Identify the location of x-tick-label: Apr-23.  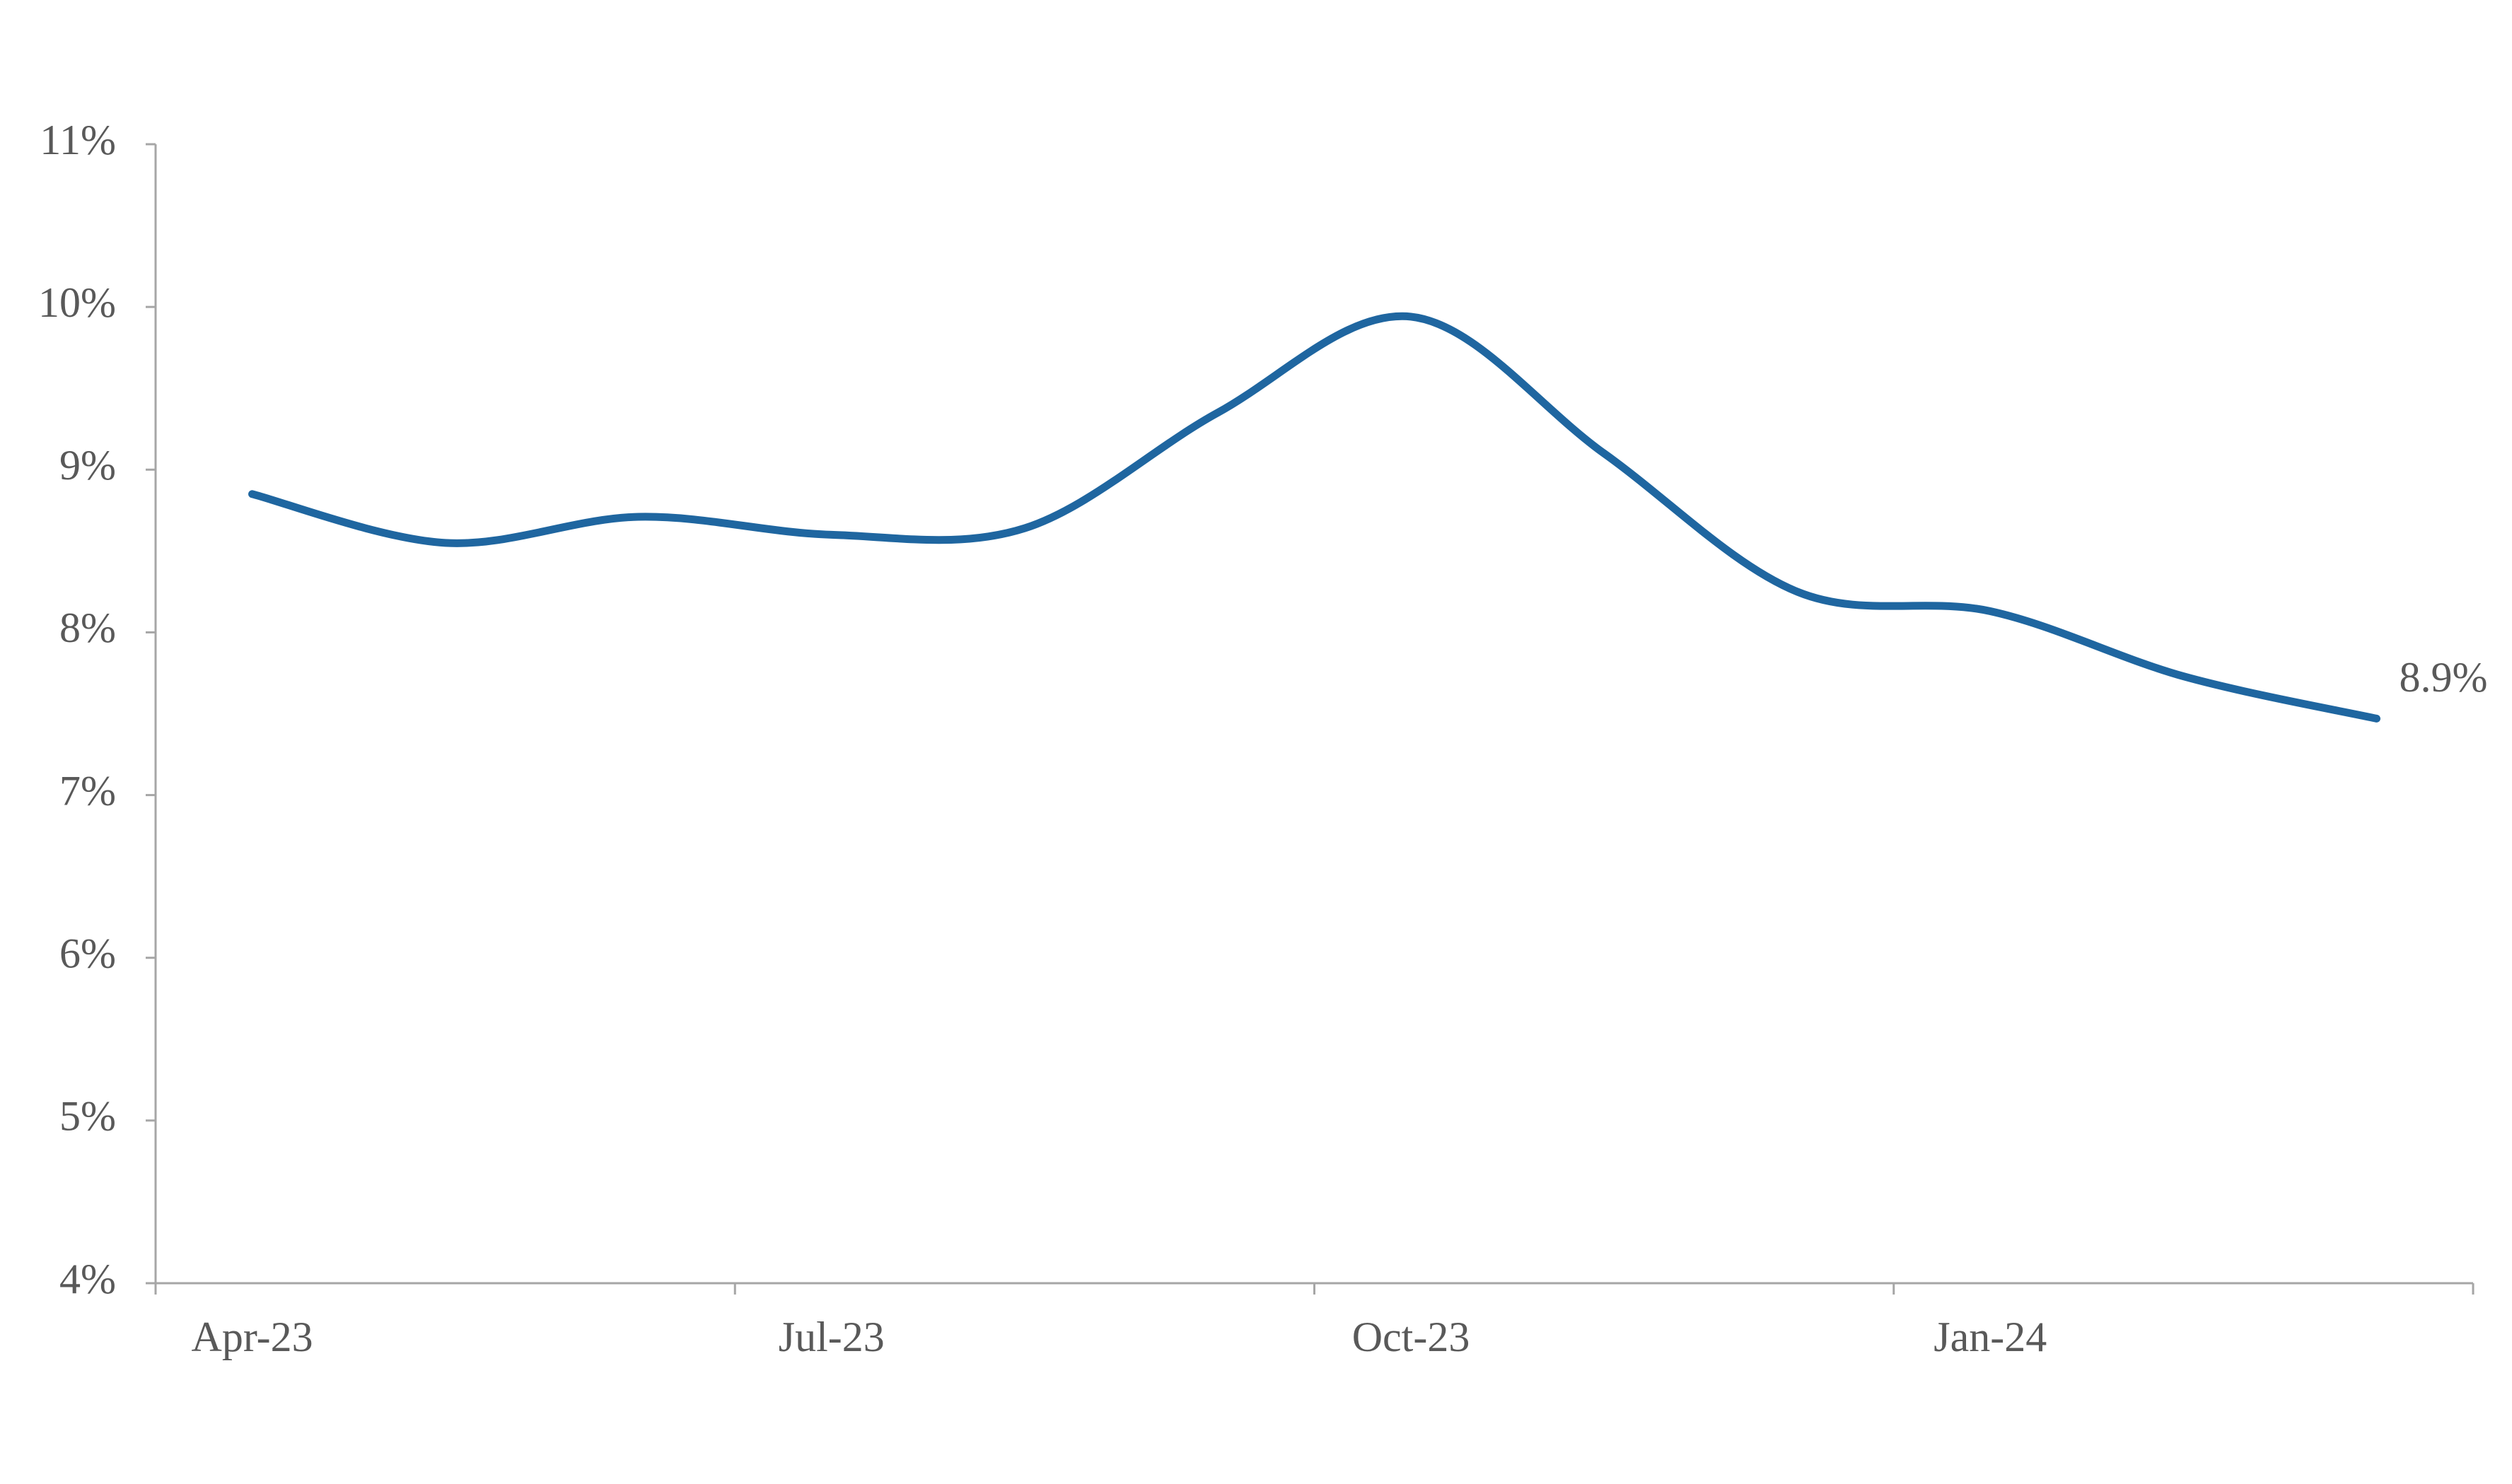
(252, 1337).